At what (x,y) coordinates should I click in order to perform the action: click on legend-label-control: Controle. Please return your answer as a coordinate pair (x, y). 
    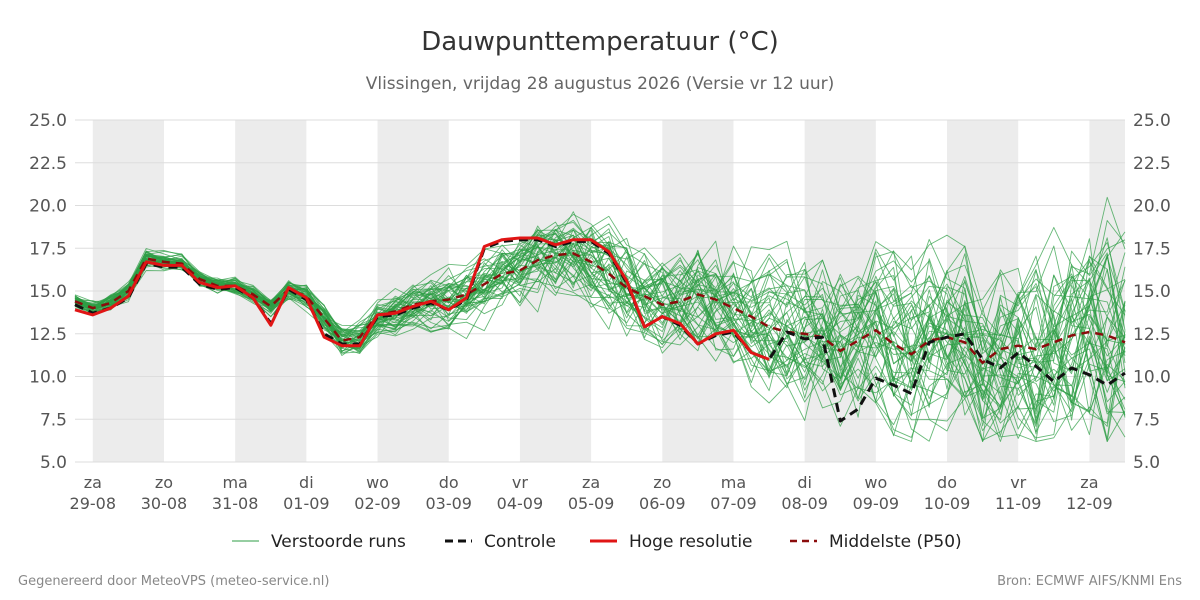
    Looking at the image, I should click on (520, 542).